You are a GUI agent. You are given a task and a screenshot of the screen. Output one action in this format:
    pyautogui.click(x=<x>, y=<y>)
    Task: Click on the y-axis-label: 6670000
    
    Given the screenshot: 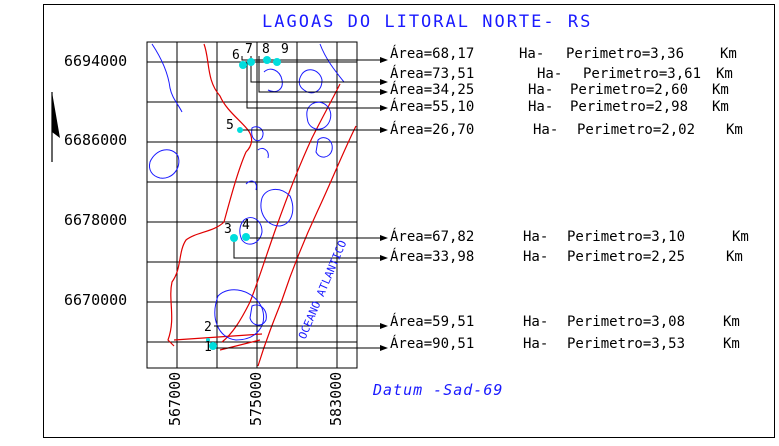 What is the action you would take?
    pyautogui.click(x=96, y=300)
    